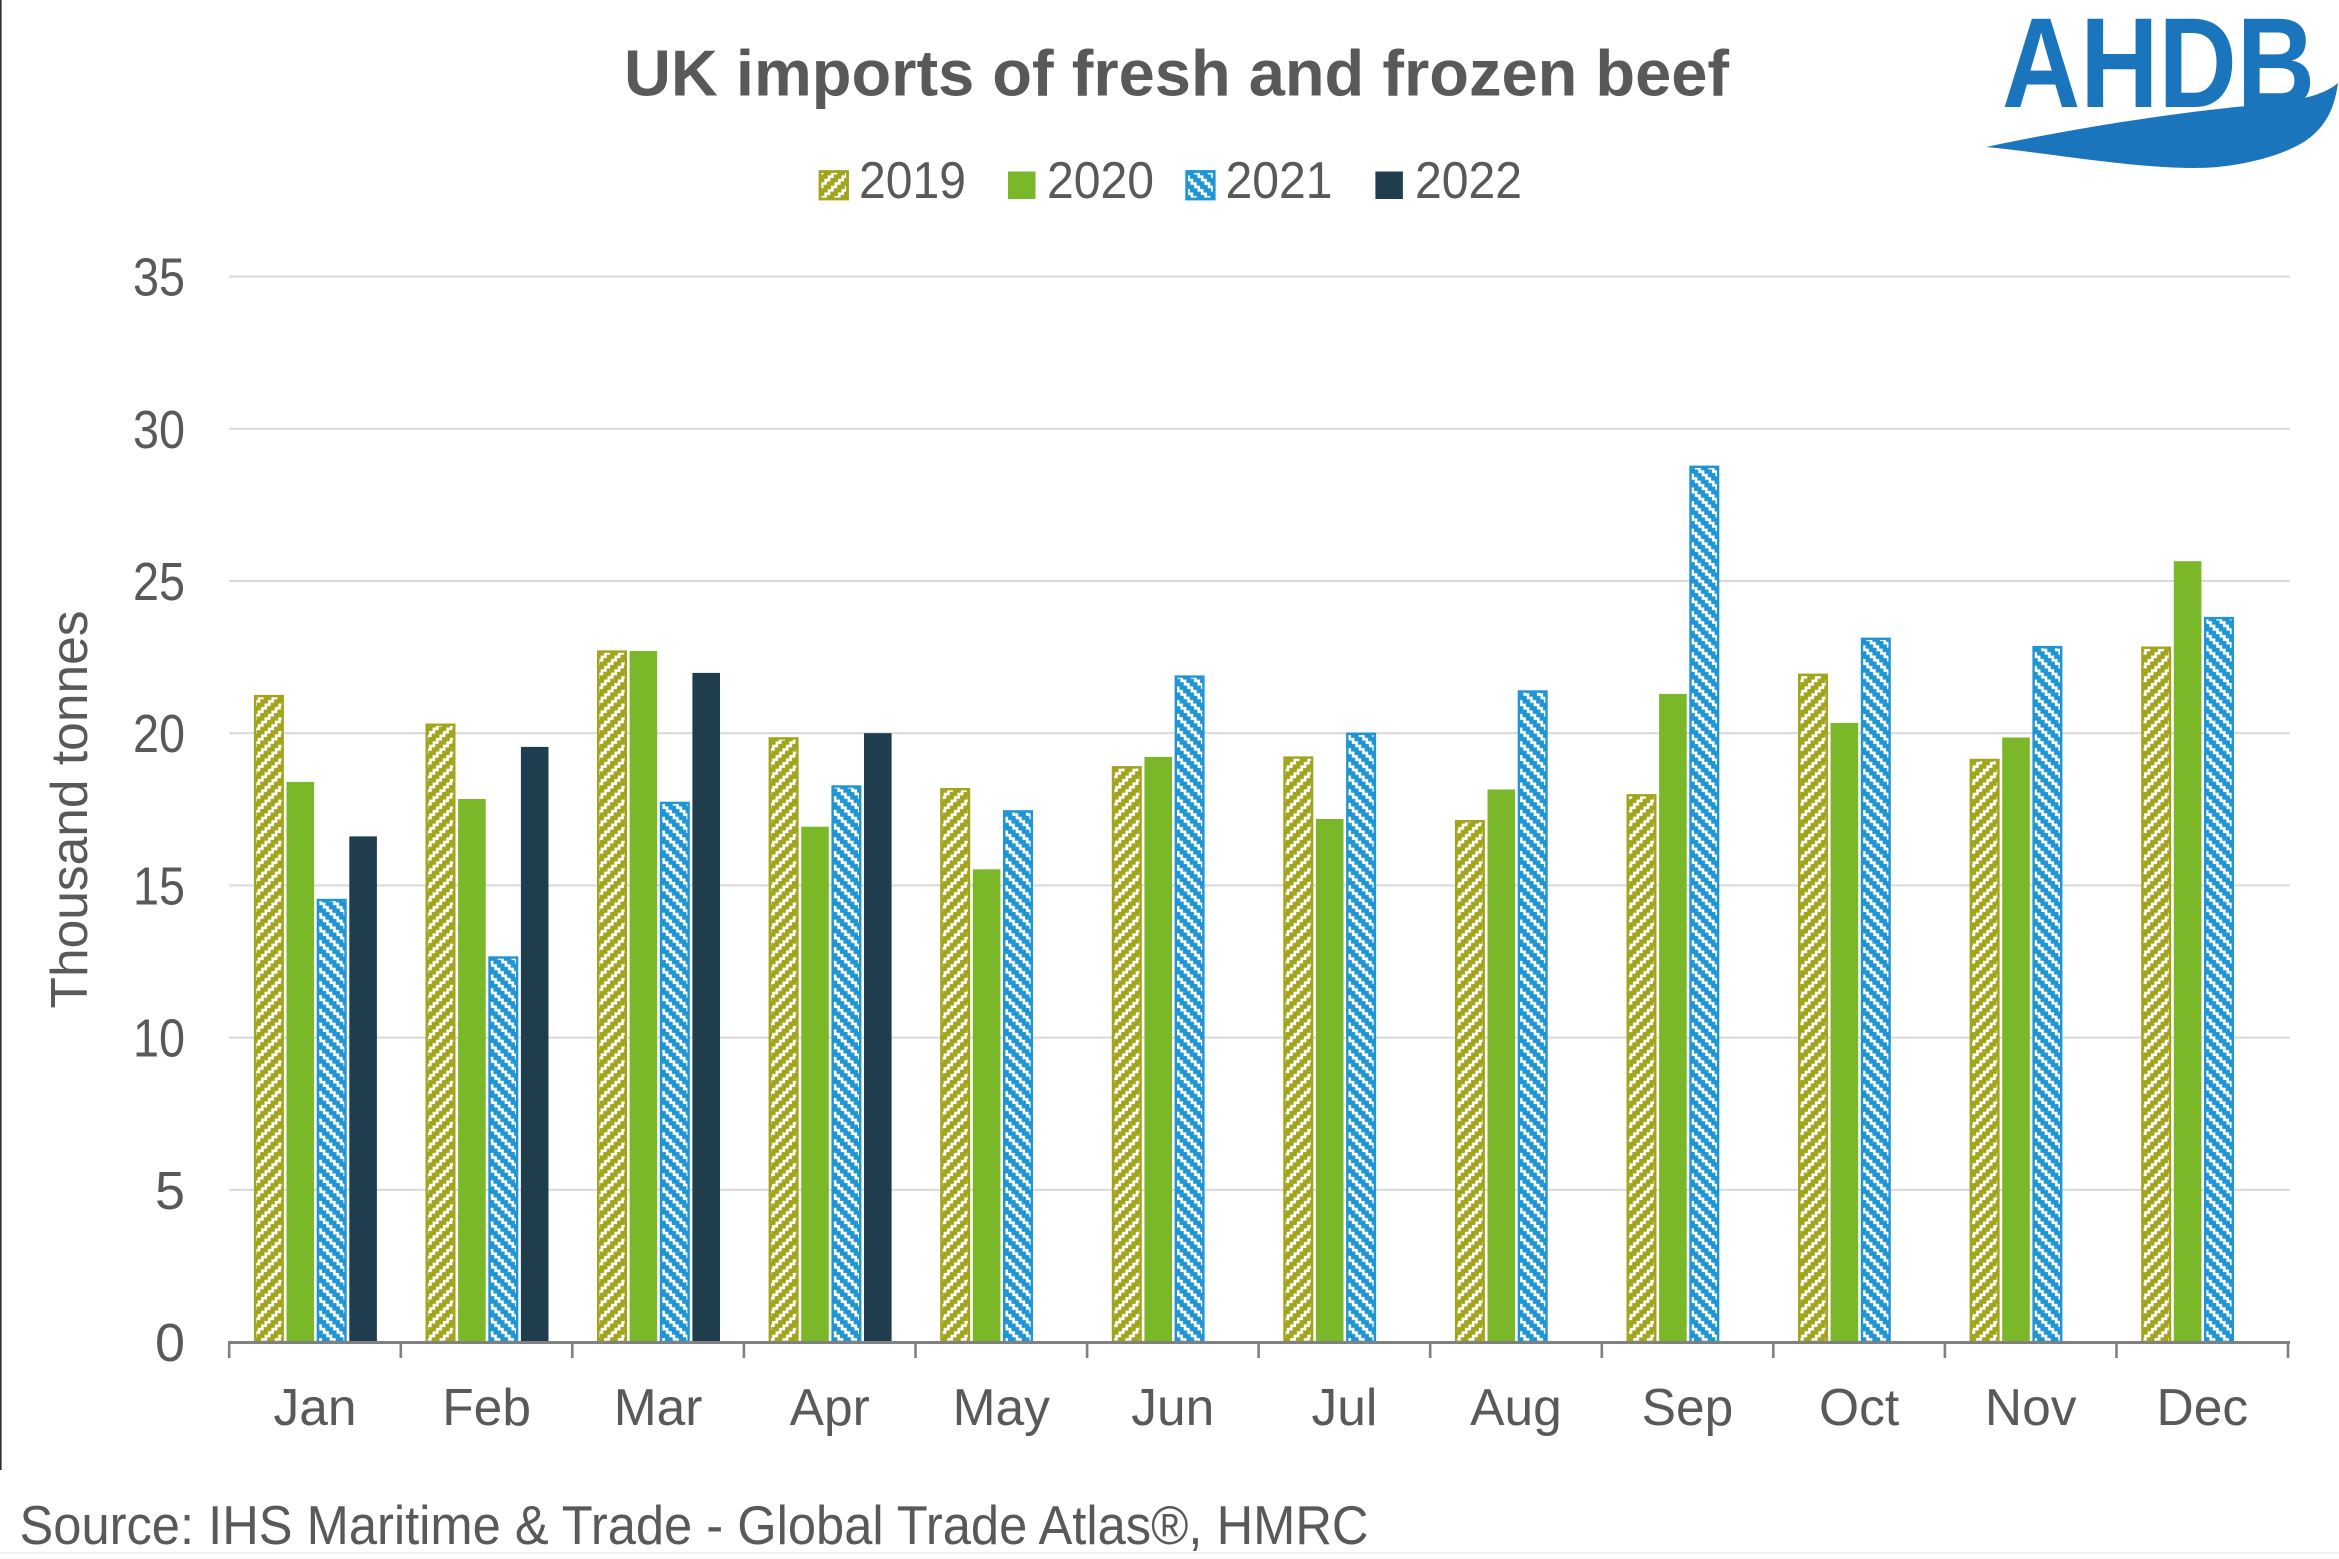 This screenshot has height=1559, width=2339. What do you see at coordinates (1344, 1407) in the screenshot?
I see `svg-text: Jul` at bounding box center [1344, 1407].